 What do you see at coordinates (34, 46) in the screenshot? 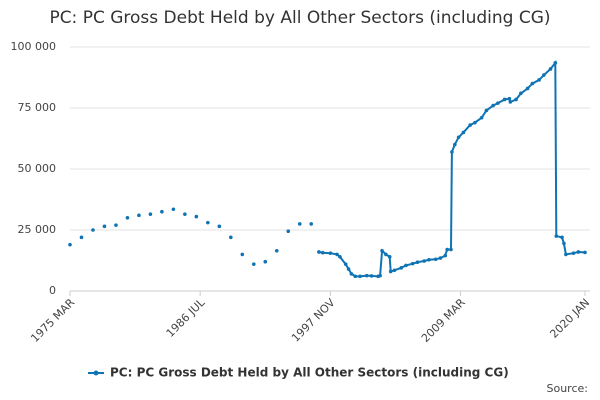
I see `y-tick-label: 100 000` at bounding box center [34, 46].